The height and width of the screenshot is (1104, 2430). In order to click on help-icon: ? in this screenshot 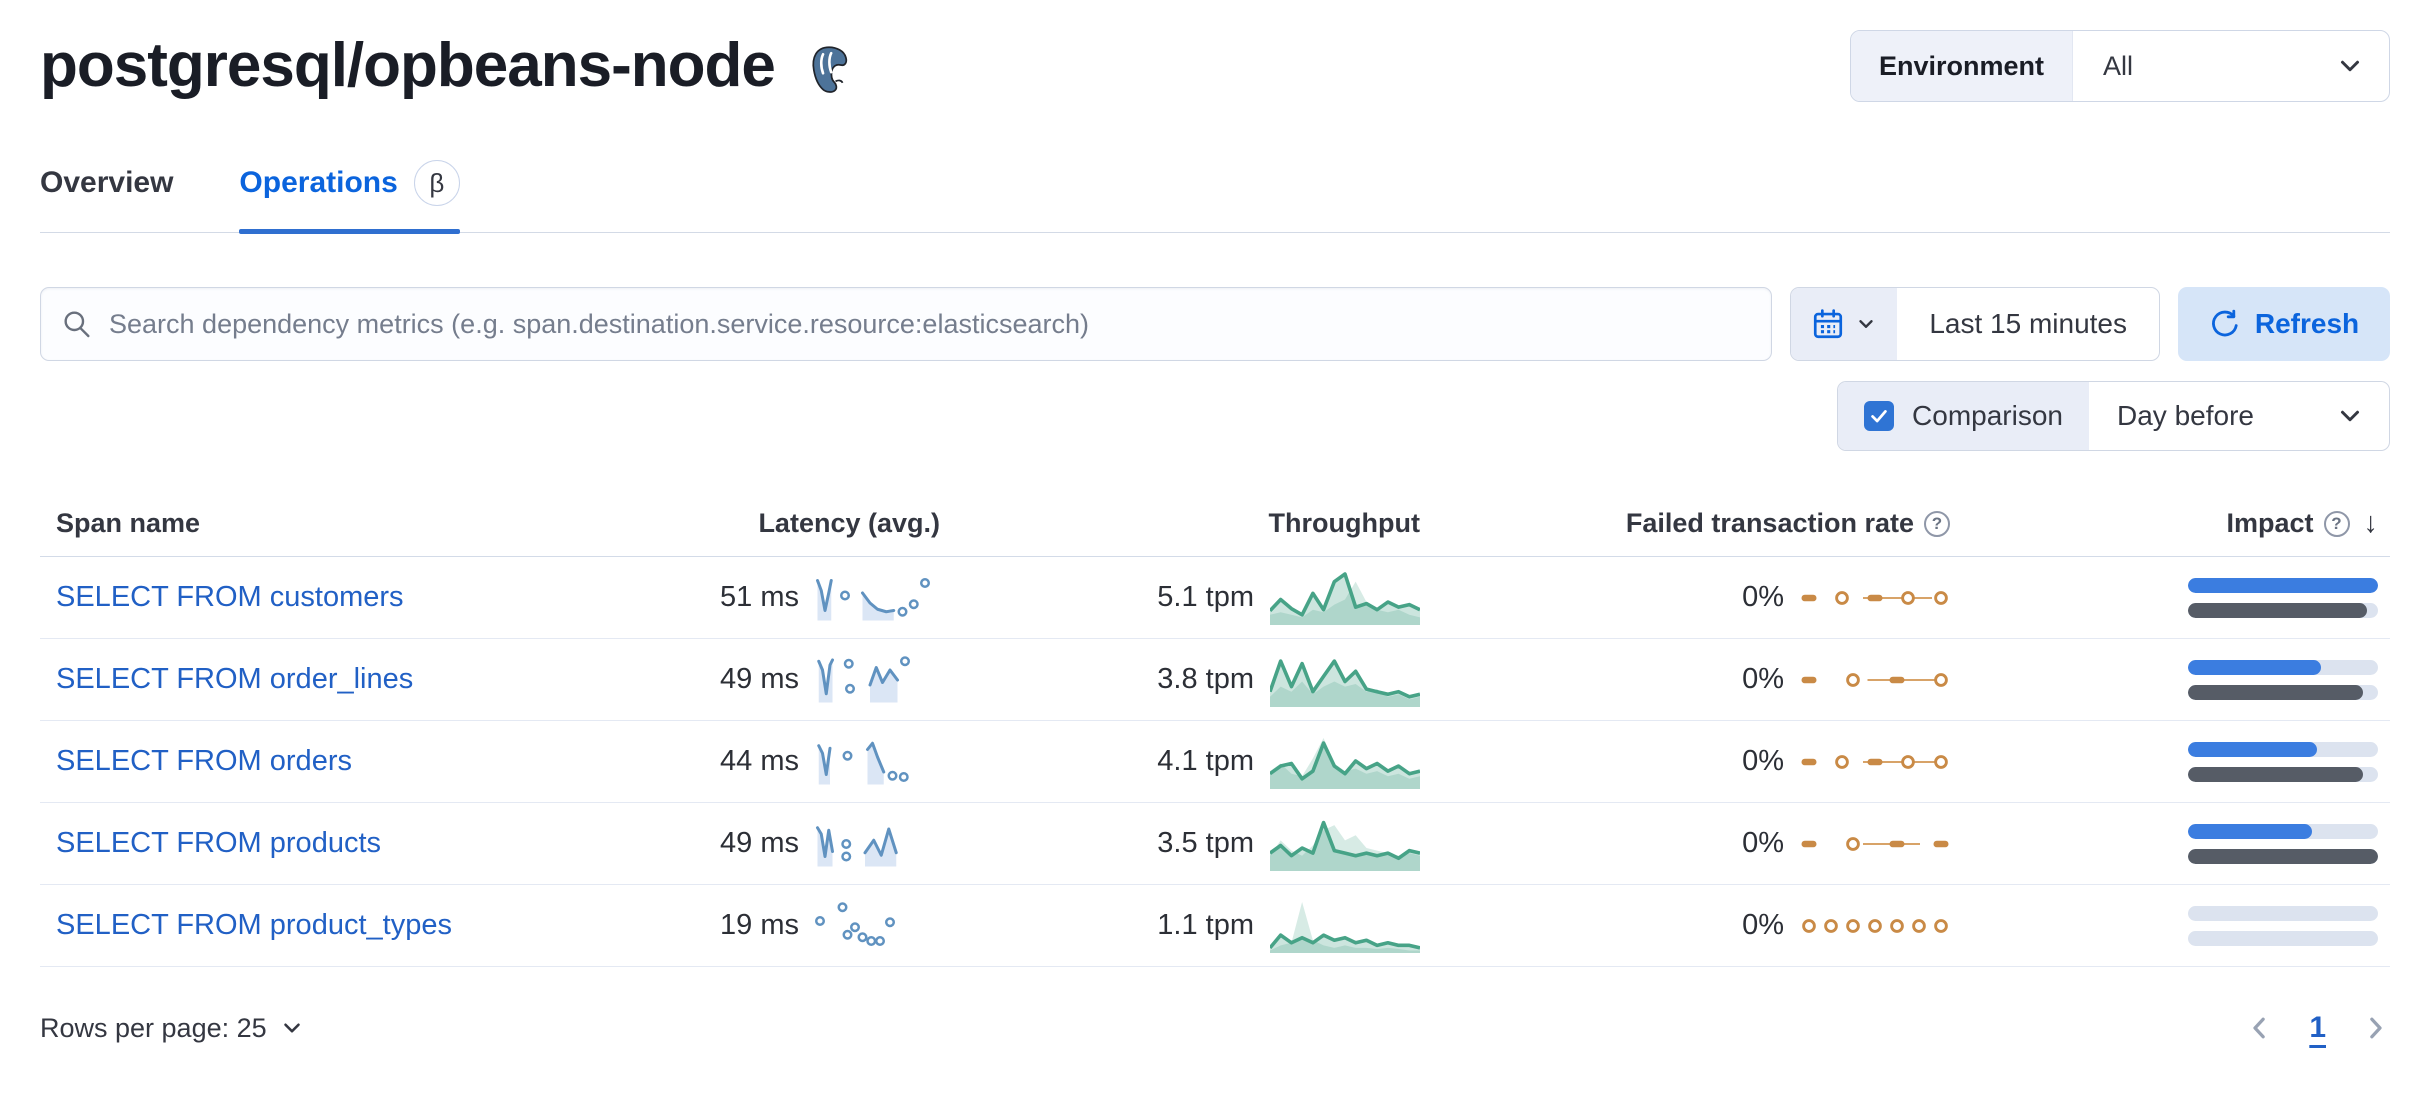, I will do `click(2336, 523)`.